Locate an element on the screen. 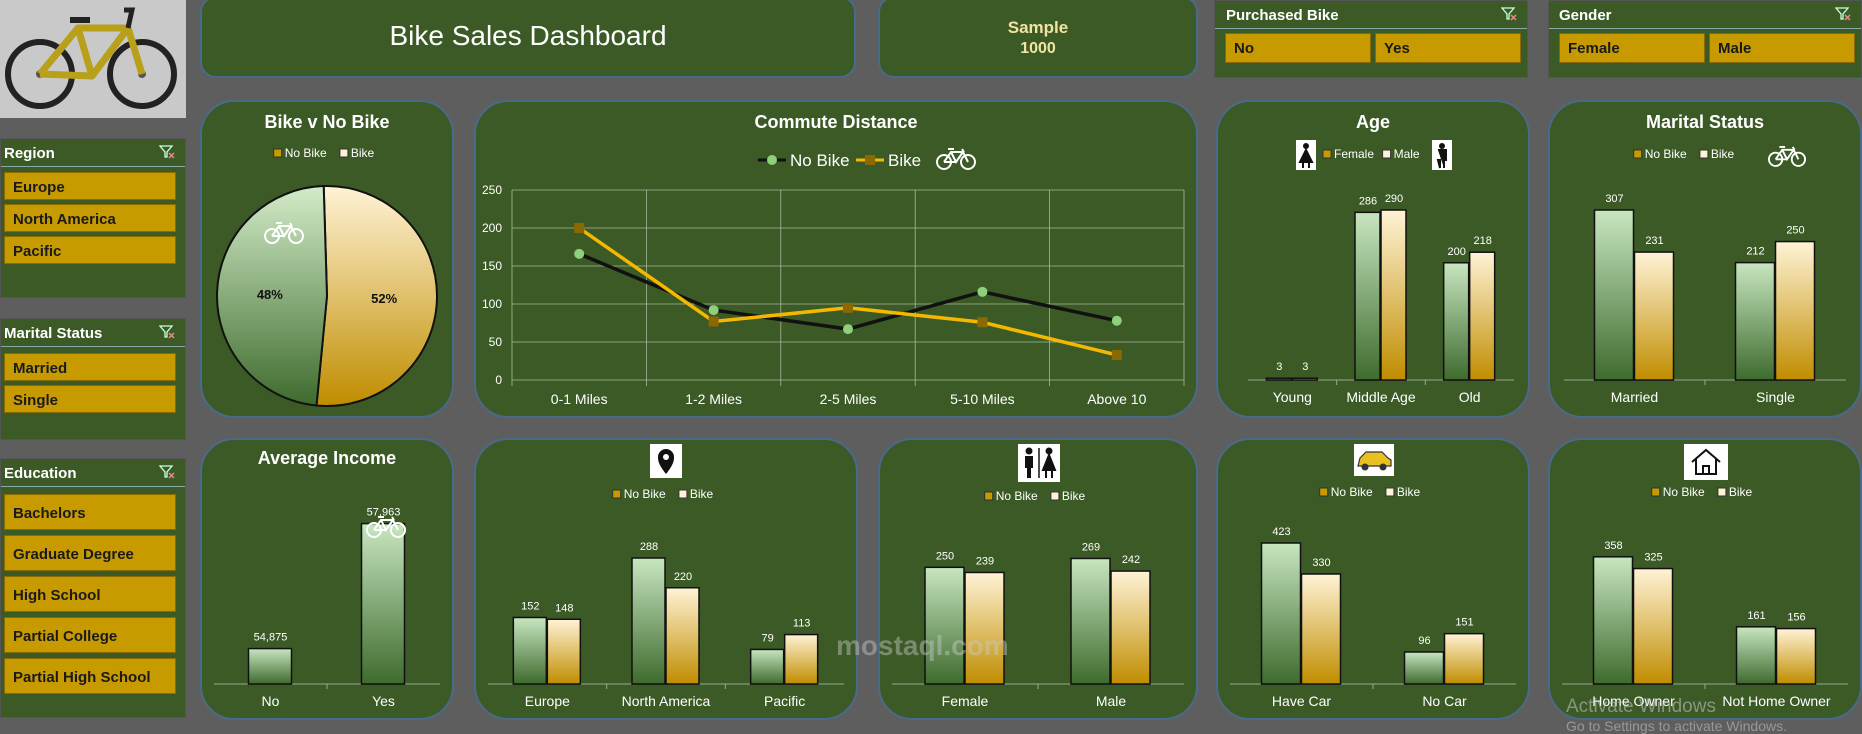  slicer-item-married: Married is located at coordinates (90, 367).